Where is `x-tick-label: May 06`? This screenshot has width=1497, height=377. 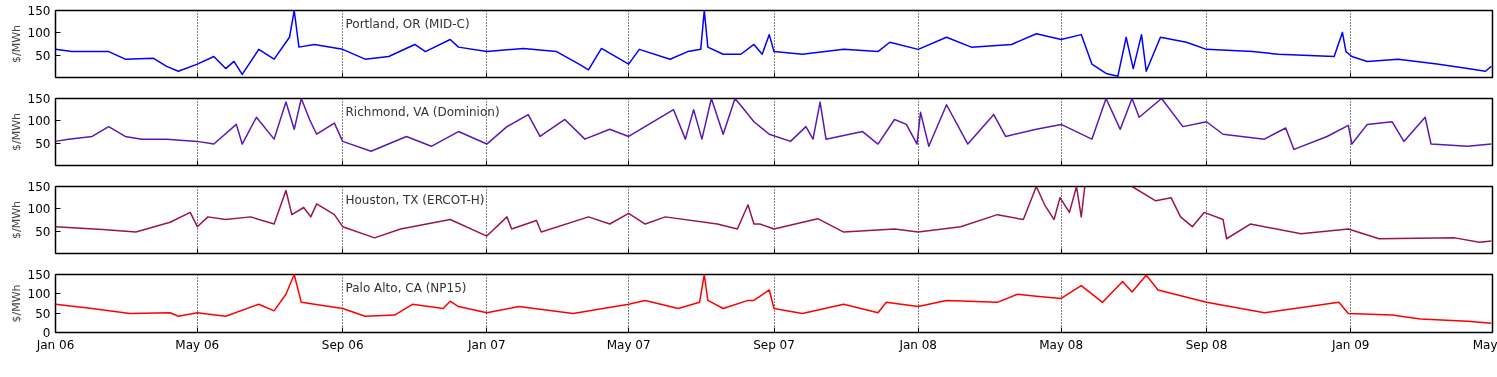 x-tick-label: May 06 is located at coordinates (197, 344).